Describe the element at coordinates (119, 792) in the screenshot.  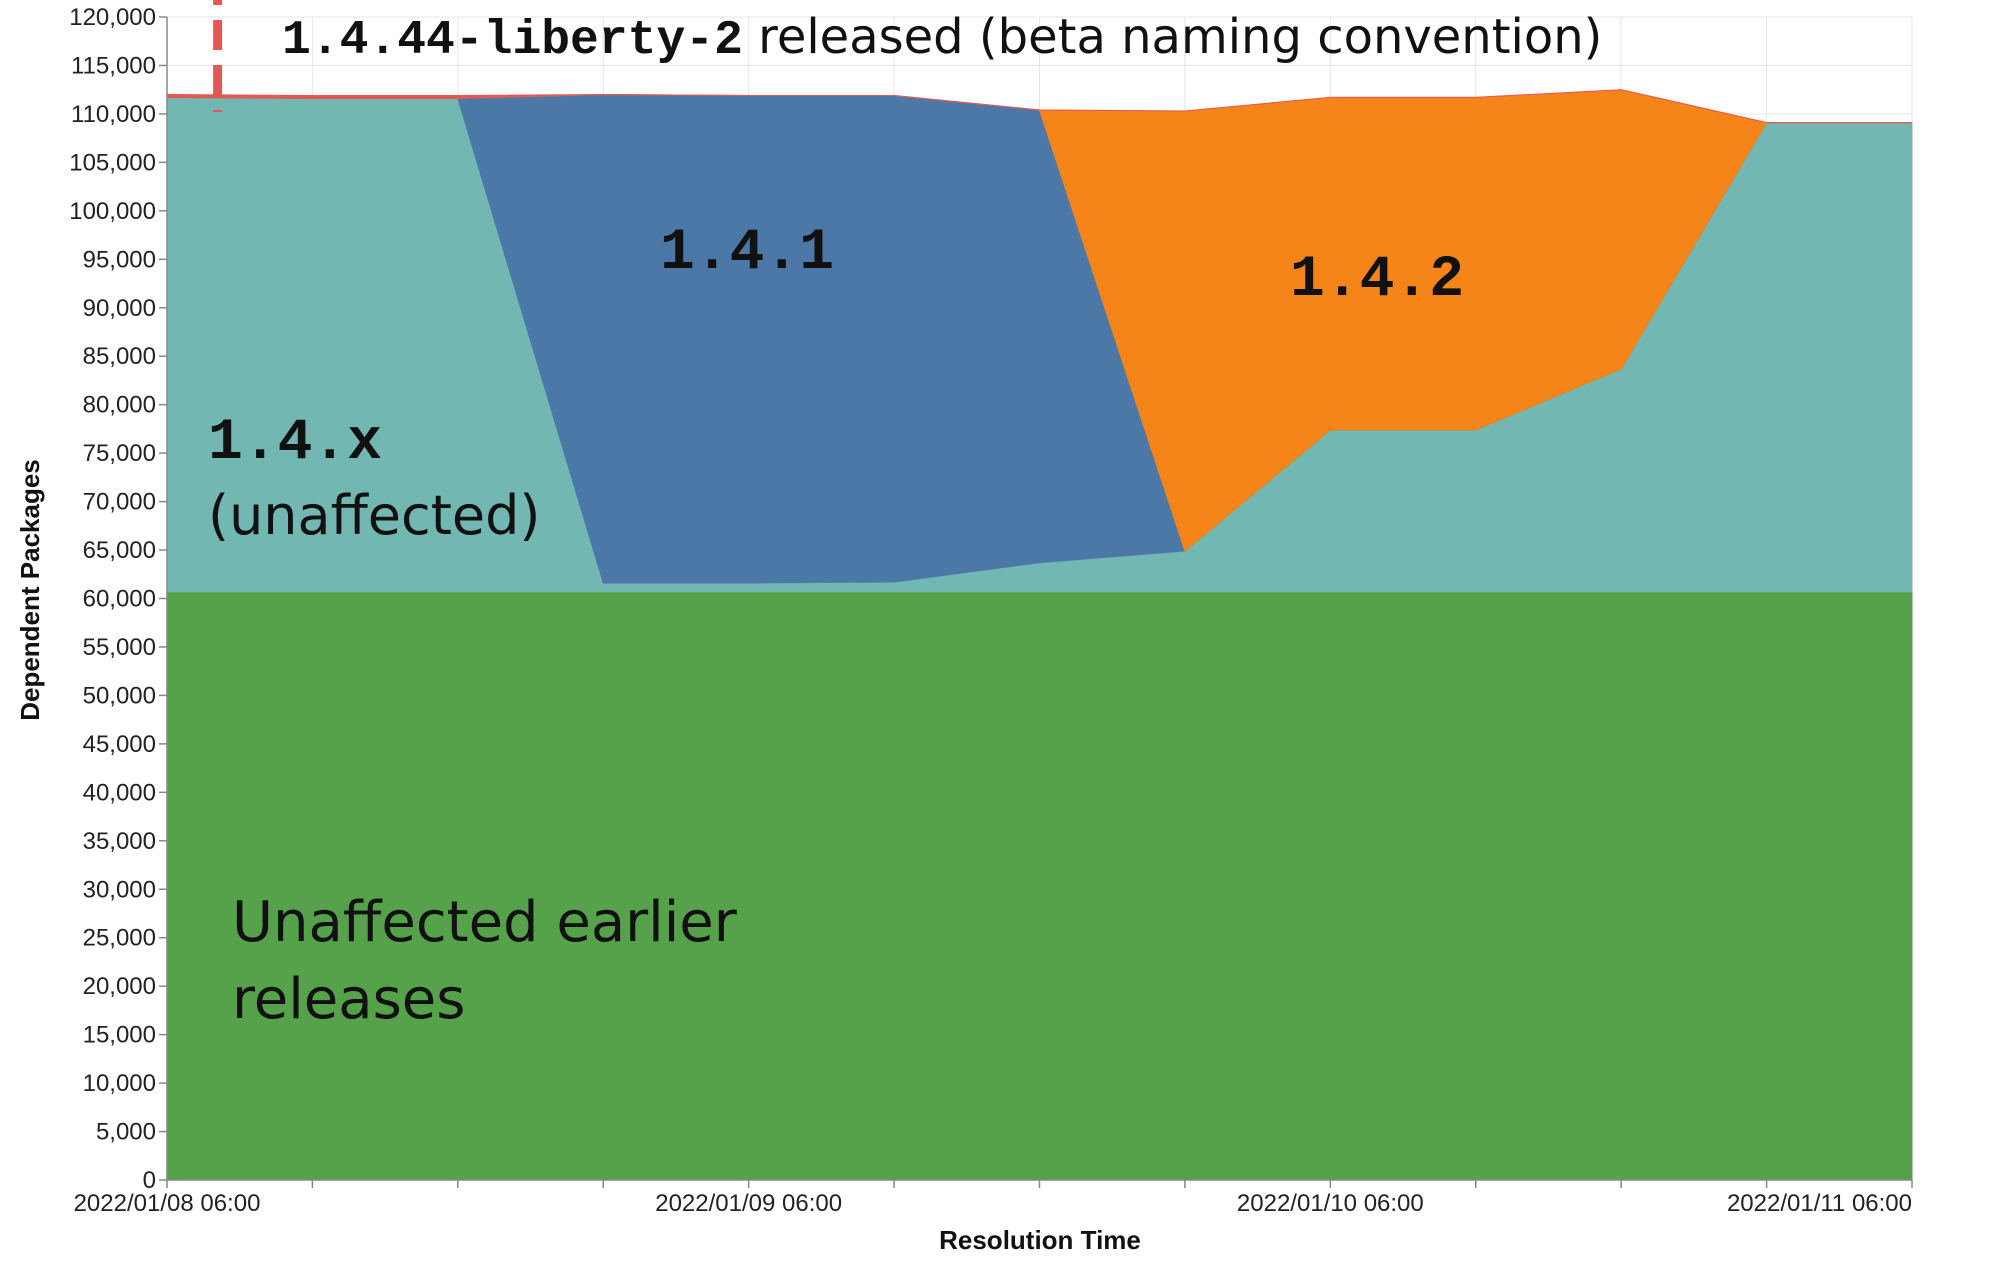
I see `y-tick-label: 40,000` at that location.